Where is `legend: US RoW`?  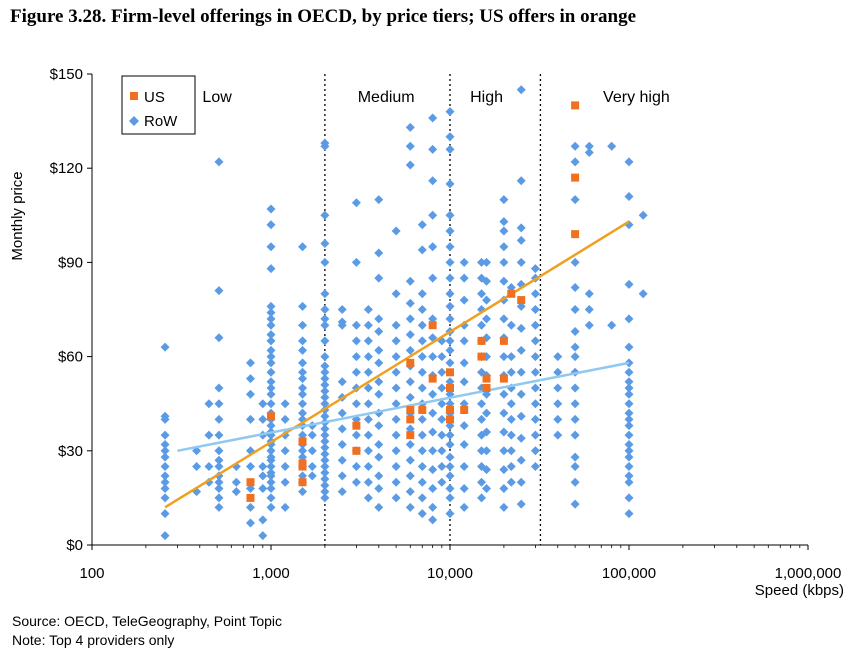
legend: US RoW is located at coordinates (158, 105).